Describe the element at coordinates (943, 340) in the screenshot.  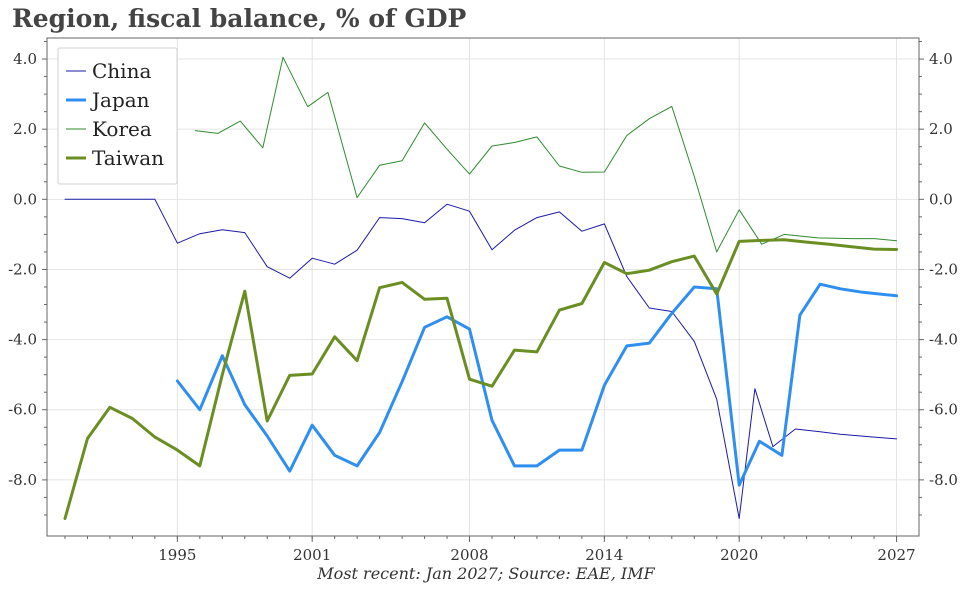
I see `y-tick-label-right: -4.0` at that location.